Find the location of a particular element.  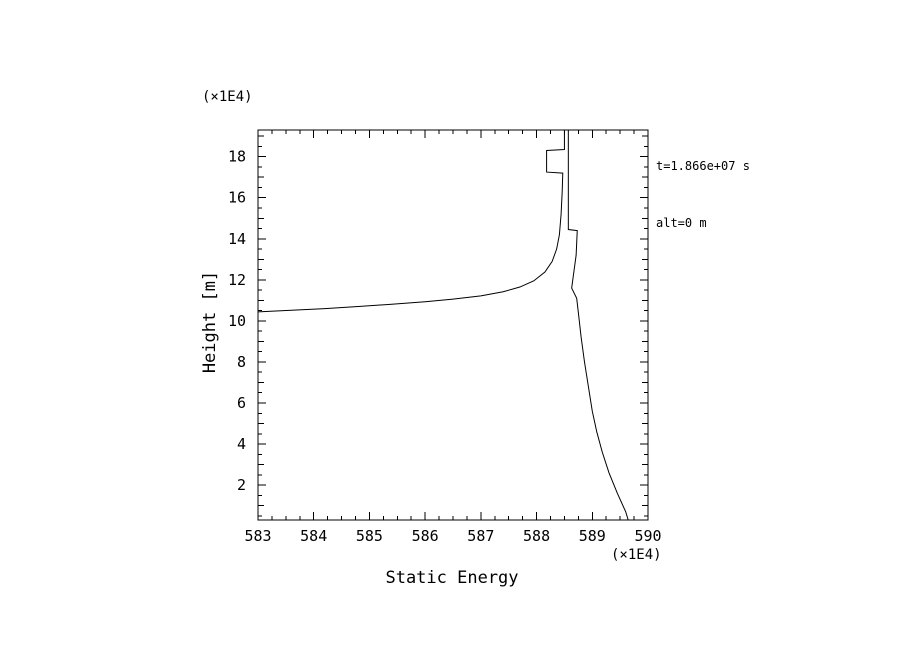

y-tick-label: 12 is located at coordinates (237, 280).